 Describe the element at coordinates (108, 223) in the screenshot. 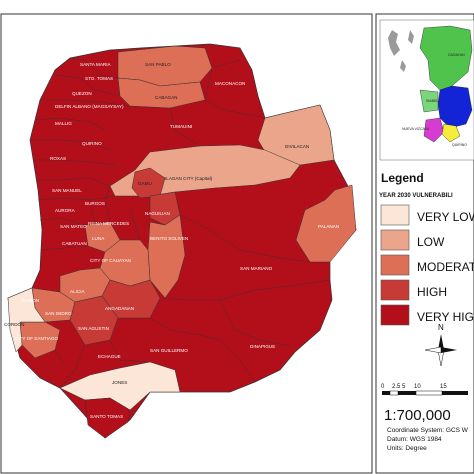

I see `label-reina-mercedes: REINA MERCEDES` at that location.